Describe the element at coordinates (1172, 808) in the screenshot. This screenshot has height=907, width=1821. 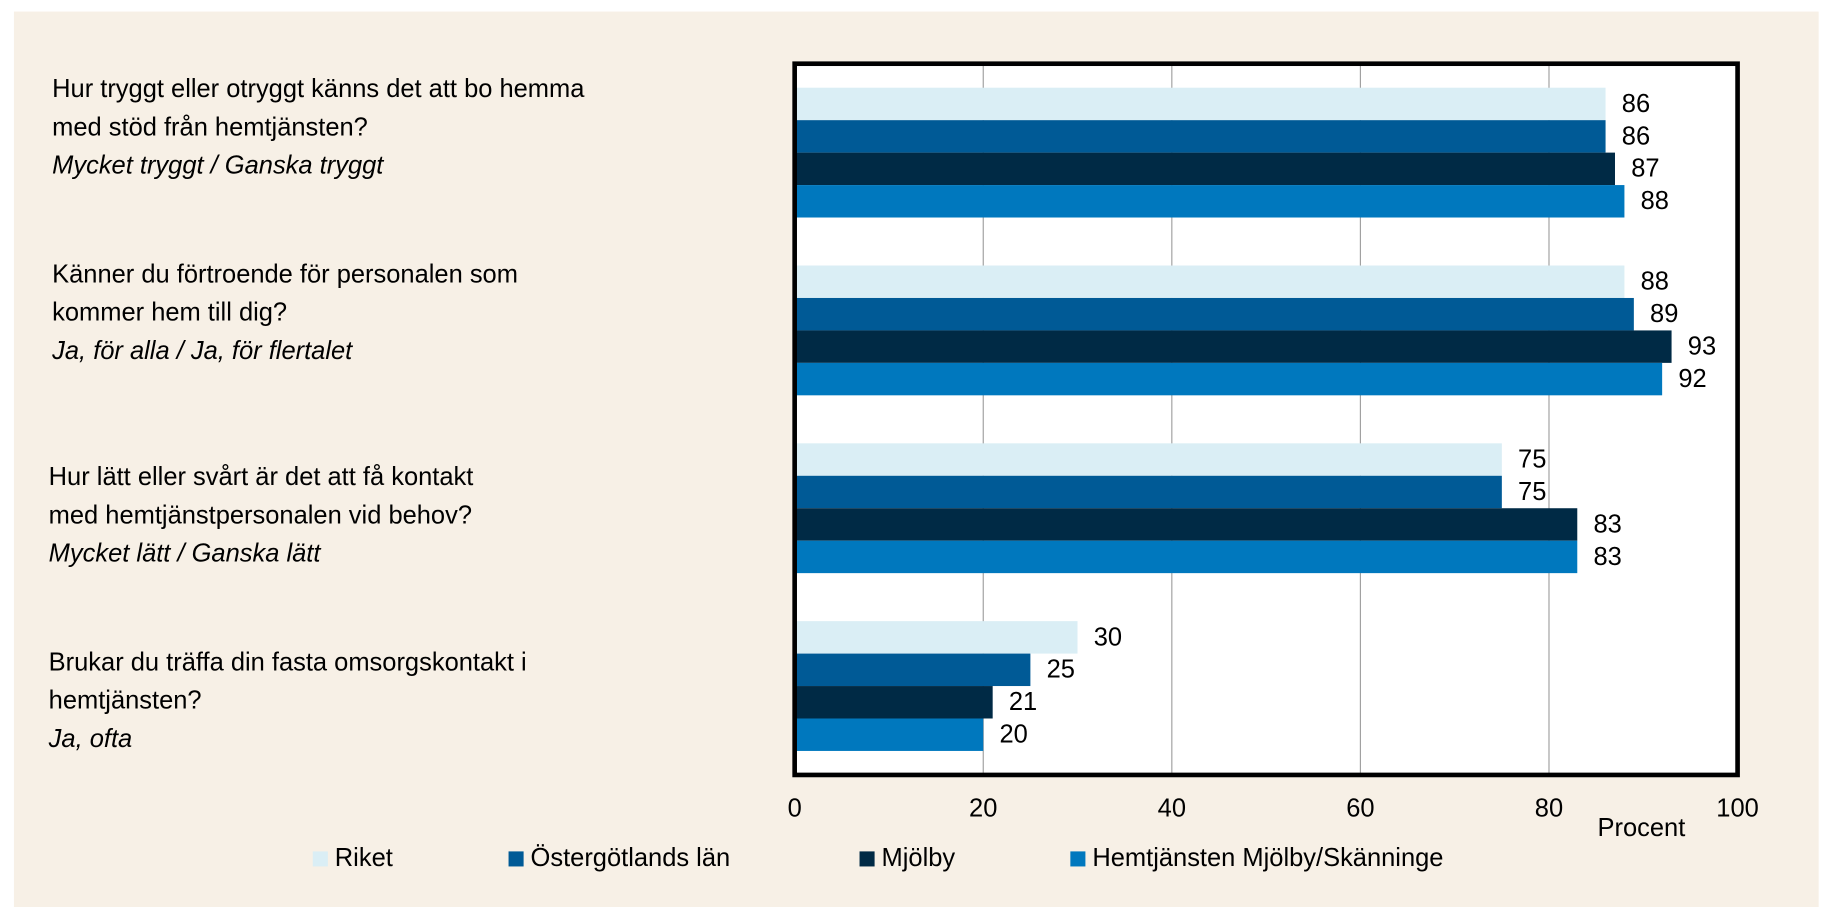
I see `x-tick-label: 40` at that location.